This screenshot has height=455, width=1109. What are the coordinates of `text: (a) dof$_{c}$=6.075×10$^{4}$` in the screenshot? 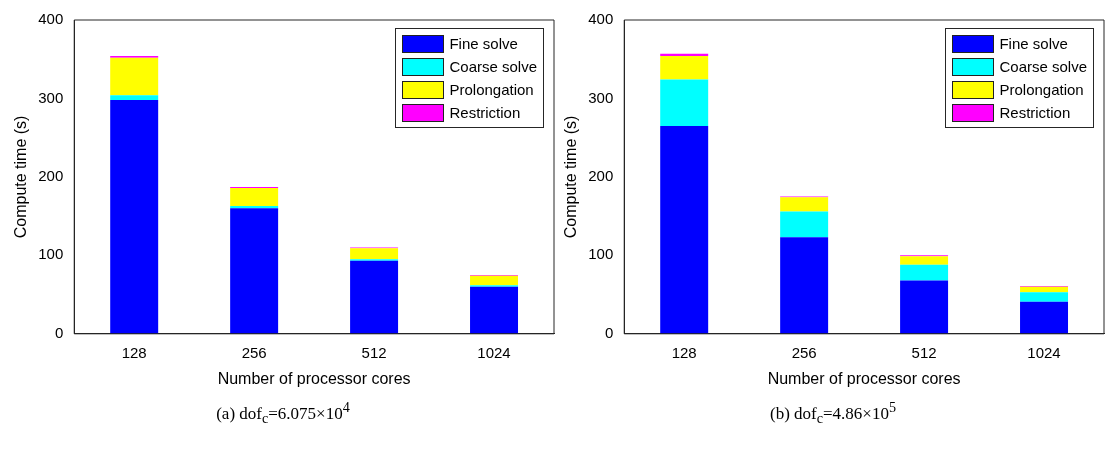 It's located at (283, 413).